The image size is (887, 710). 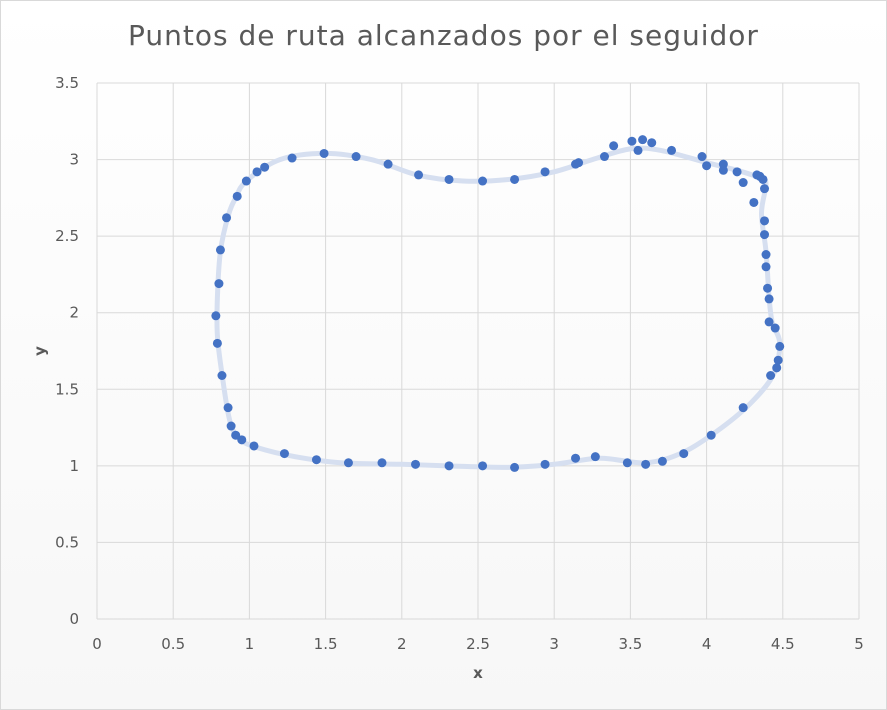 What do you see at coordinates (478, 673) in the screenshot?
I see `x-axis-label: x` at bounding box center [478, 673].